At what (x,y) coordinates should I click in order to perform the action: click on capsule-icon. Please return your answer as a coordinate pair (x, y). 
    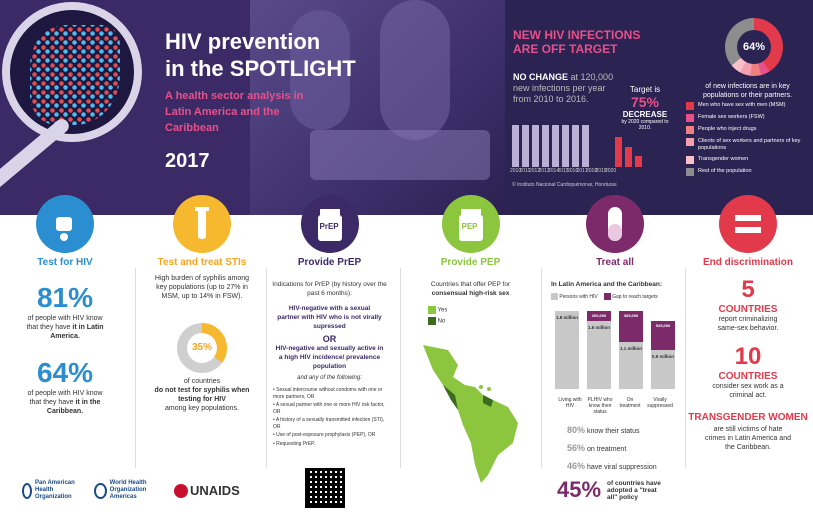
    Looking at the image, I should click on (615, 224).